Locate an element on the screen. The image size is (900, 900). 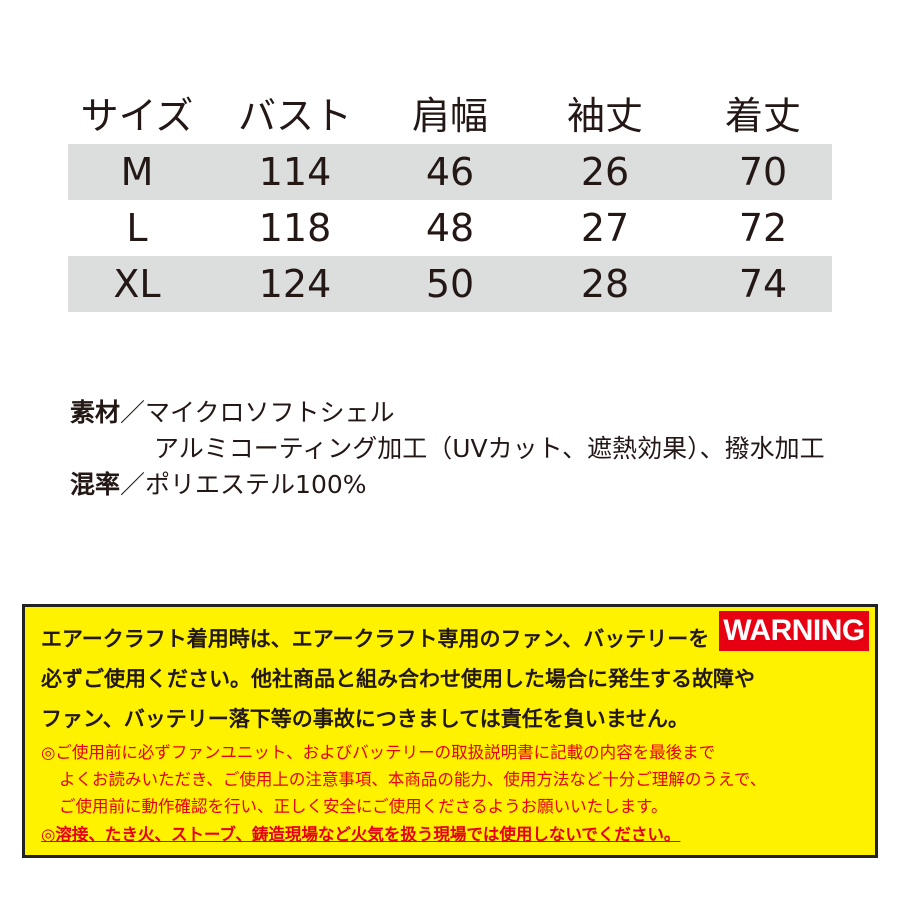
caution-text: ご使用前に動作確認を行い、正しく安全にご使用くださるようお願いいたします。 is located at coordinates (363, 806).